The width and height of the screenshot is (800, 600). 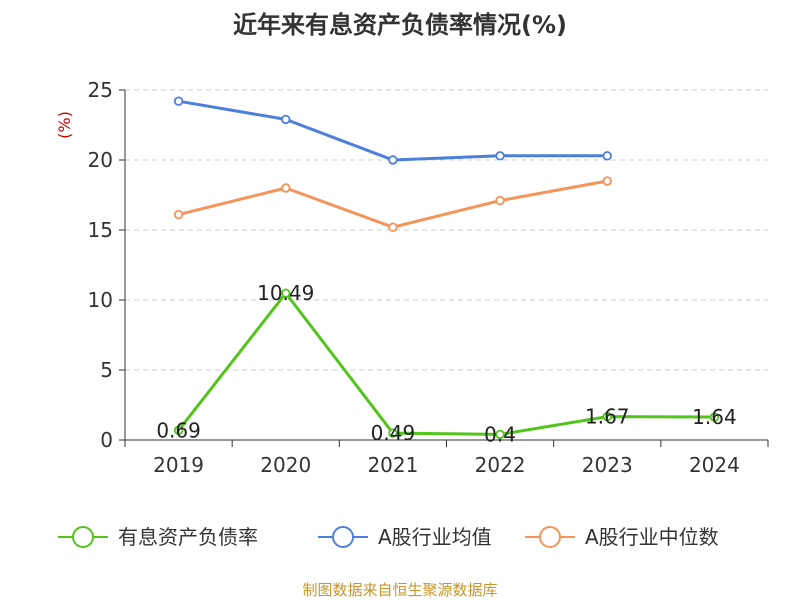 I want to click on legend-item-1: A股行业均值, so click(x=405, y=537).